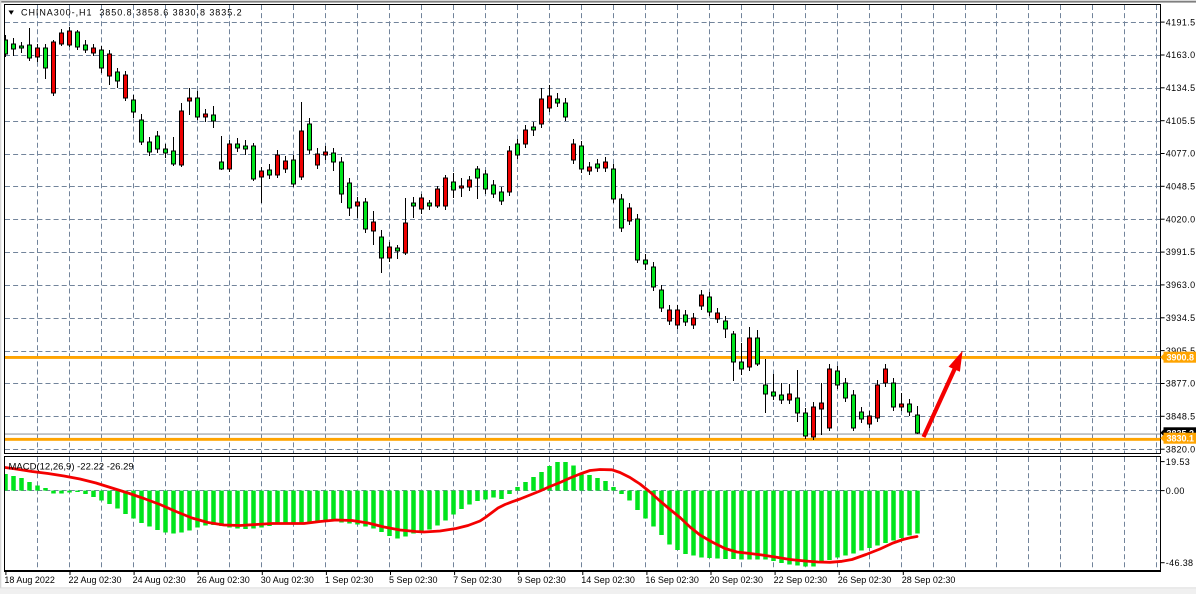 The height and width of the screenshot is (594, 1196). I want to click on svg-text: 20 Sep 02:30, so click(737, 580).